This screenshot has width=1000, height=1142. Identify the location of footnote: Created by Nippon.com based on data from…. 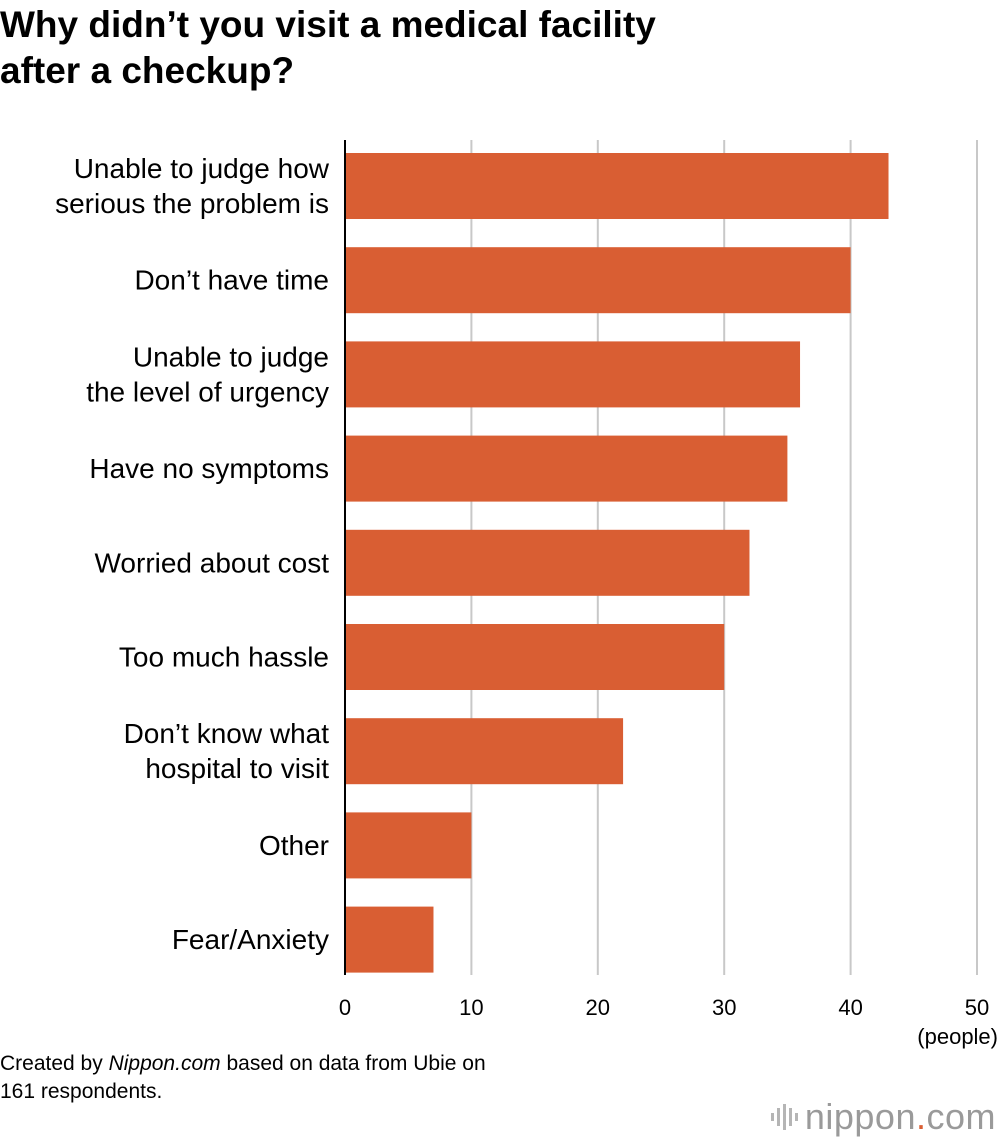
(243, 1078).